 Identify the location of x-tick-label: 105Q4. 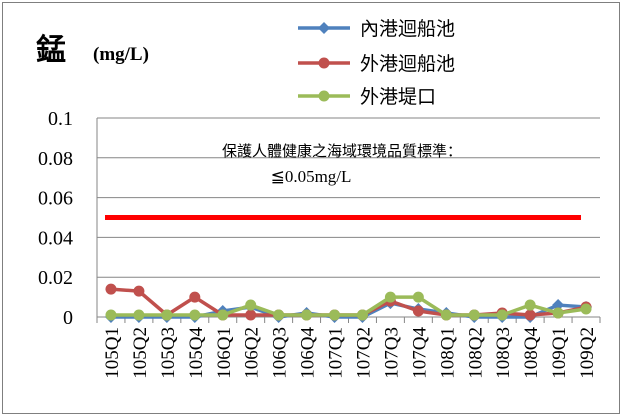
(196, 353).